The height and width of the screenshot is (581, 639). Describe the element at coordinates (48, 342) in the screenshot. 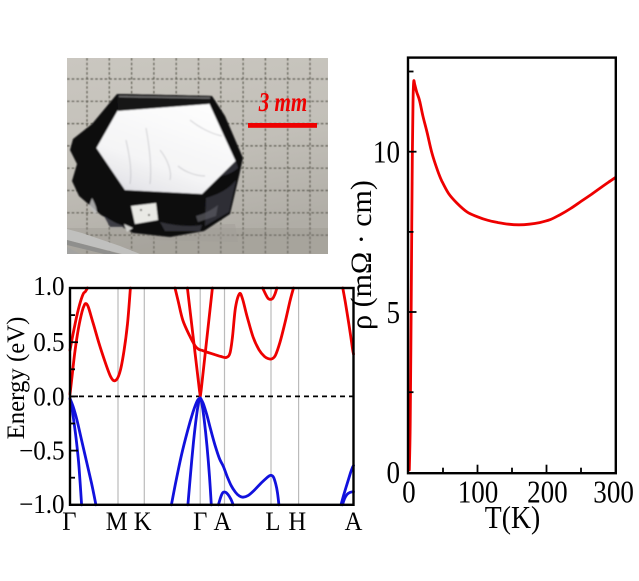

I see `svg-text: 0.5` at that location.